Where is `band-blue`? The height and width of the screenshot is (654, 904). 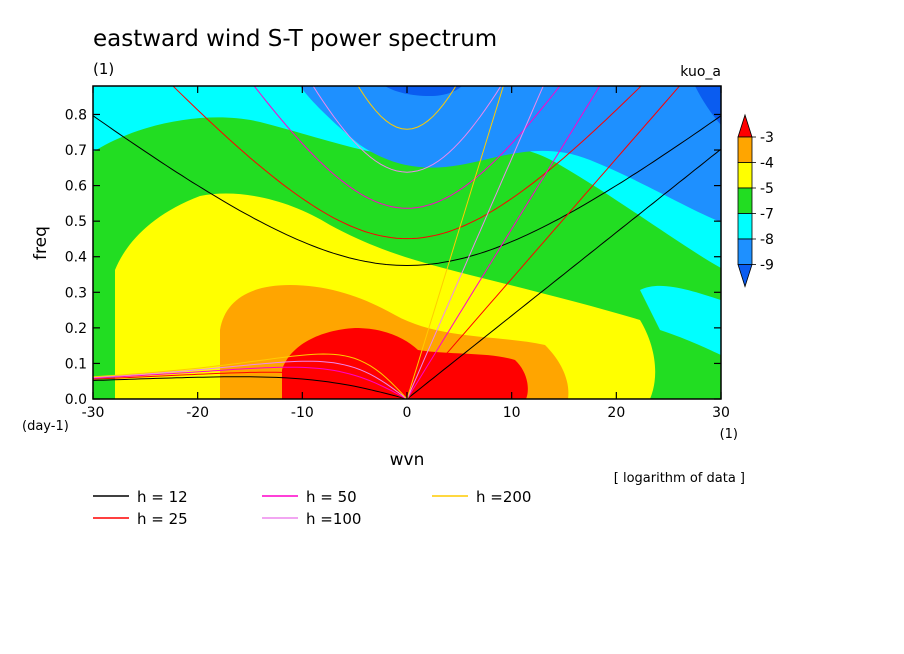
band-blue is located at coordinates (510, 154).